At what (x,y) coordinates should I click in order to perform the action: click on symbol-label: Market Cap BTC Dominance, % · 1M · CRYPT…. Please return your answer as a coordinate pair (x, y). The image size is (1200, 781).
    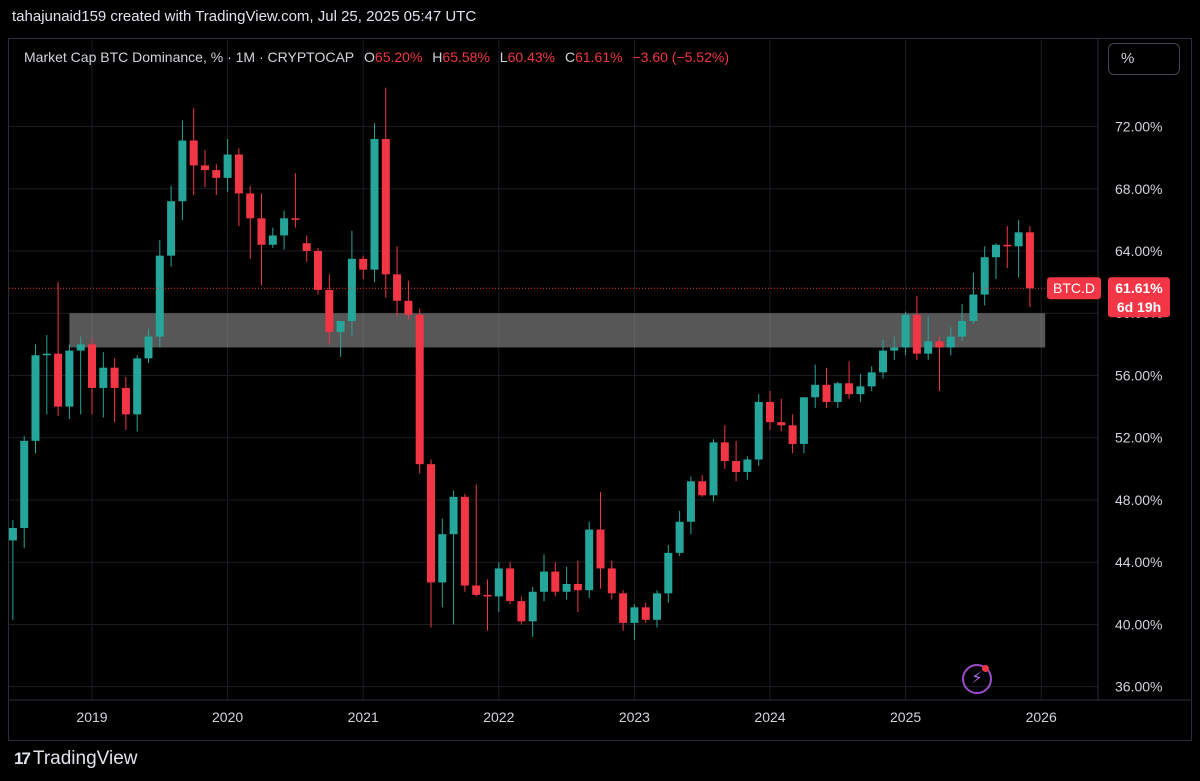
    Looking at the image, I should click on (189, 57).